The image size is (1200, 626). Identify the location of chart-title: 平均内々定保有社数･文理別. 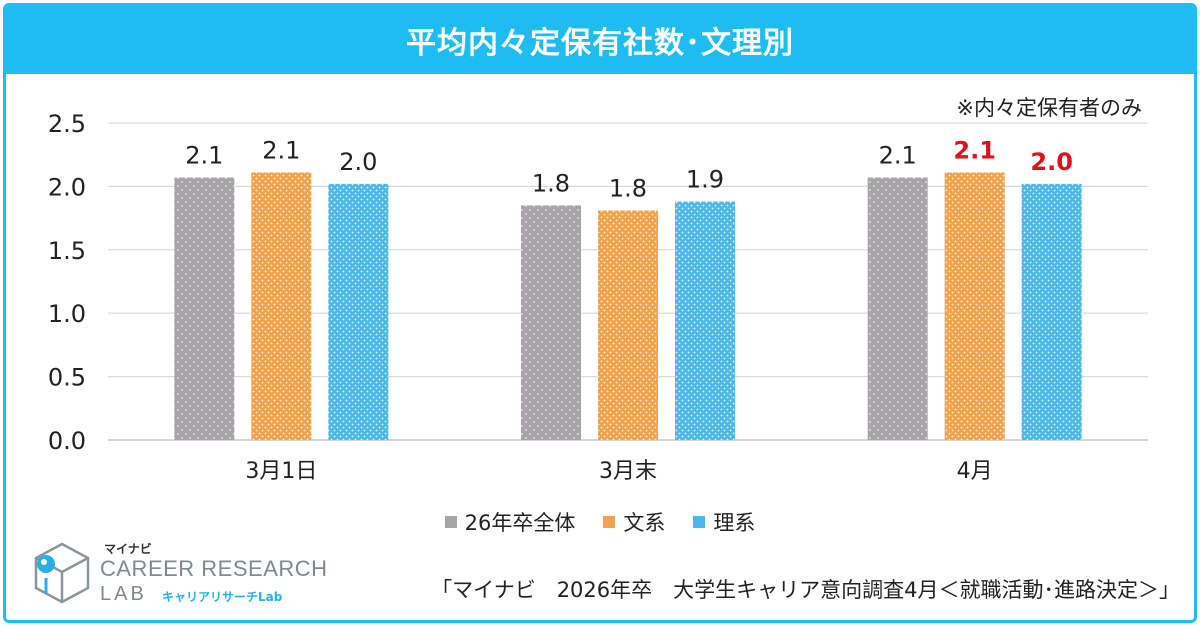
(600, 40).